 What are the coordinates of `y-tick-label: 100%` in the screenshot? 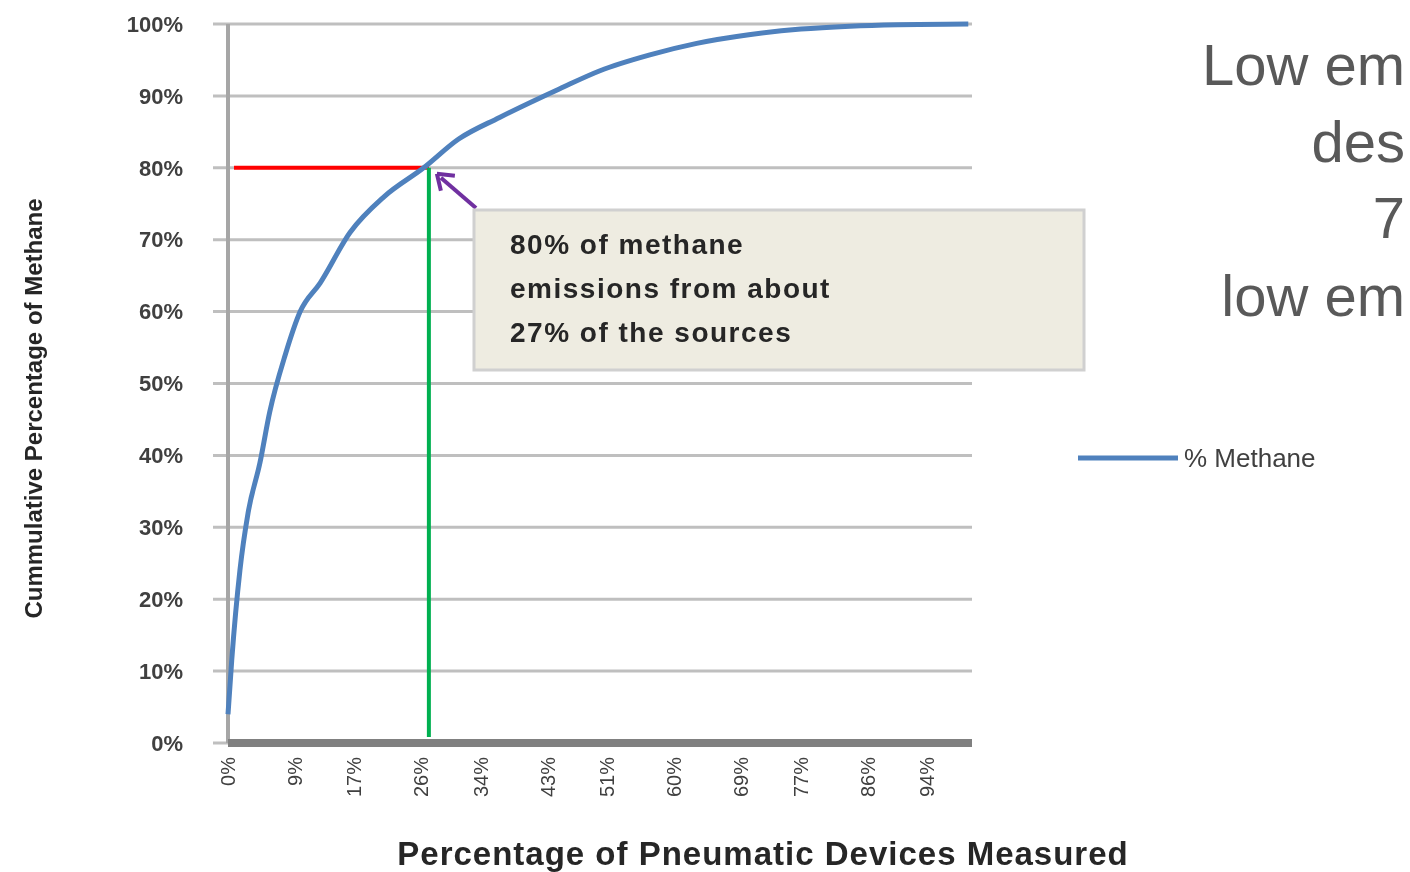 It's located at (154, 24).